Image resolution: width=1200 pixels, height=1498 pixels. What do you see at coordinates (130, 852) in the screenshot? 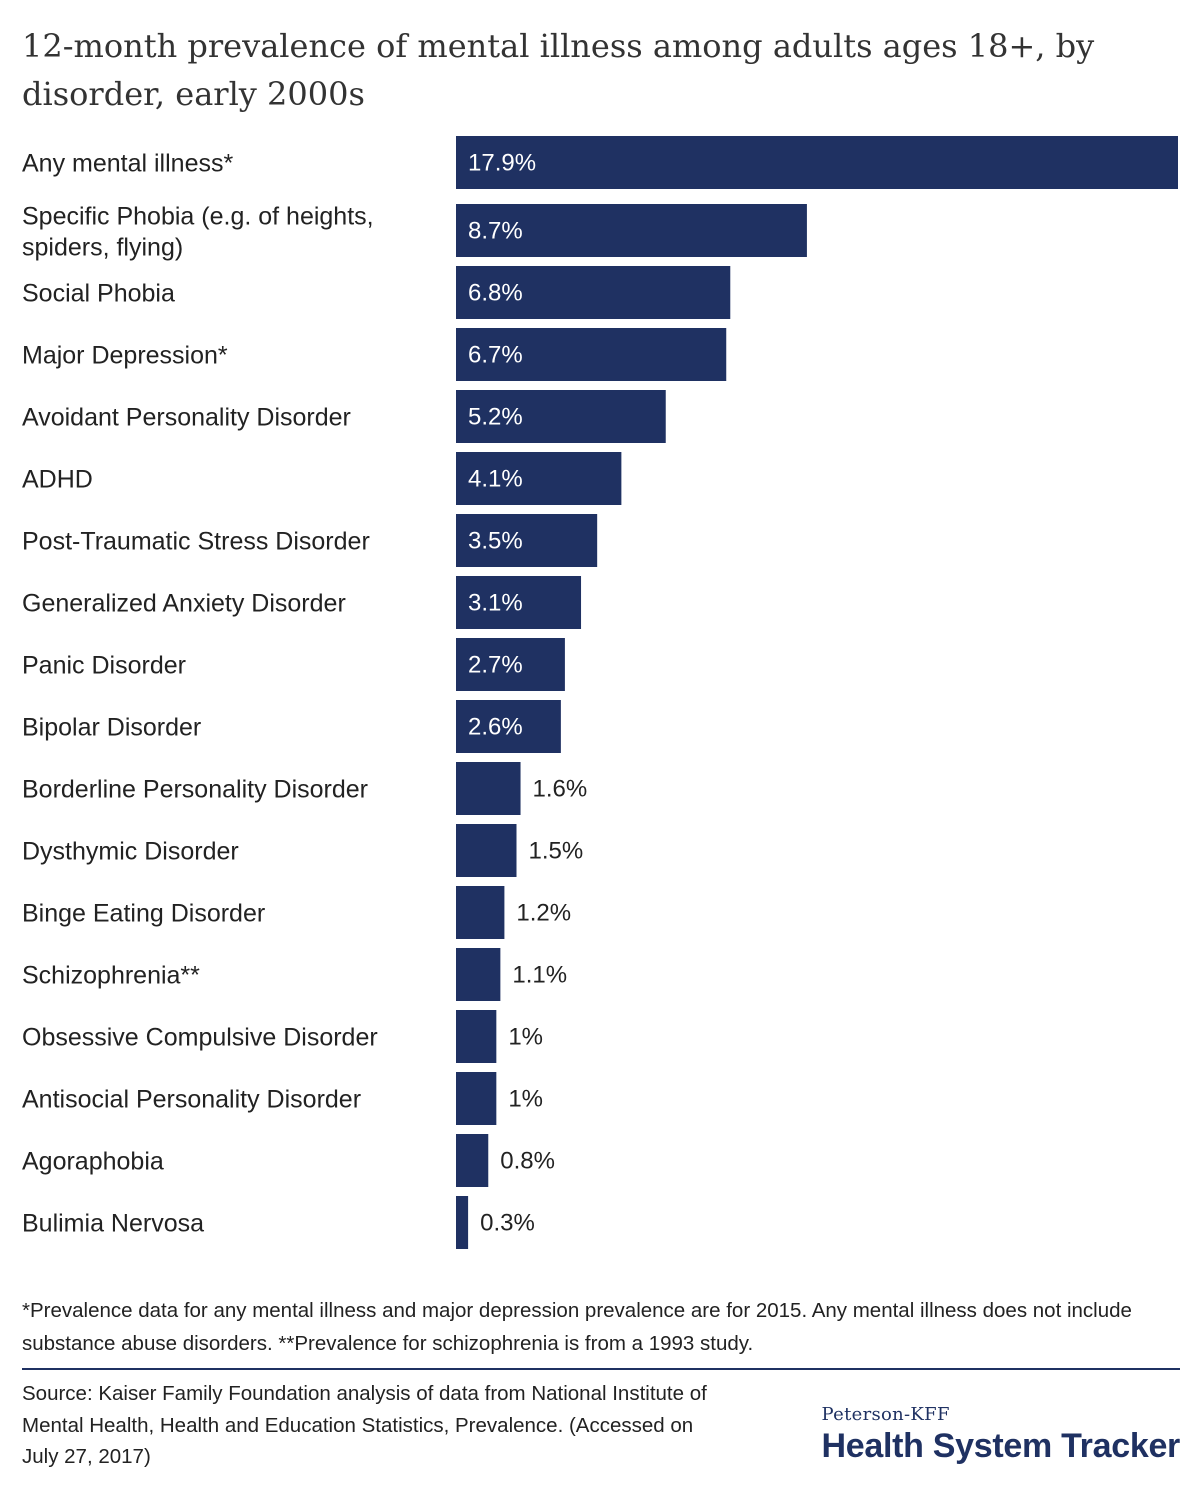
I see `category-label: Dysthymic Disorder` at bounding box center [130, 852].